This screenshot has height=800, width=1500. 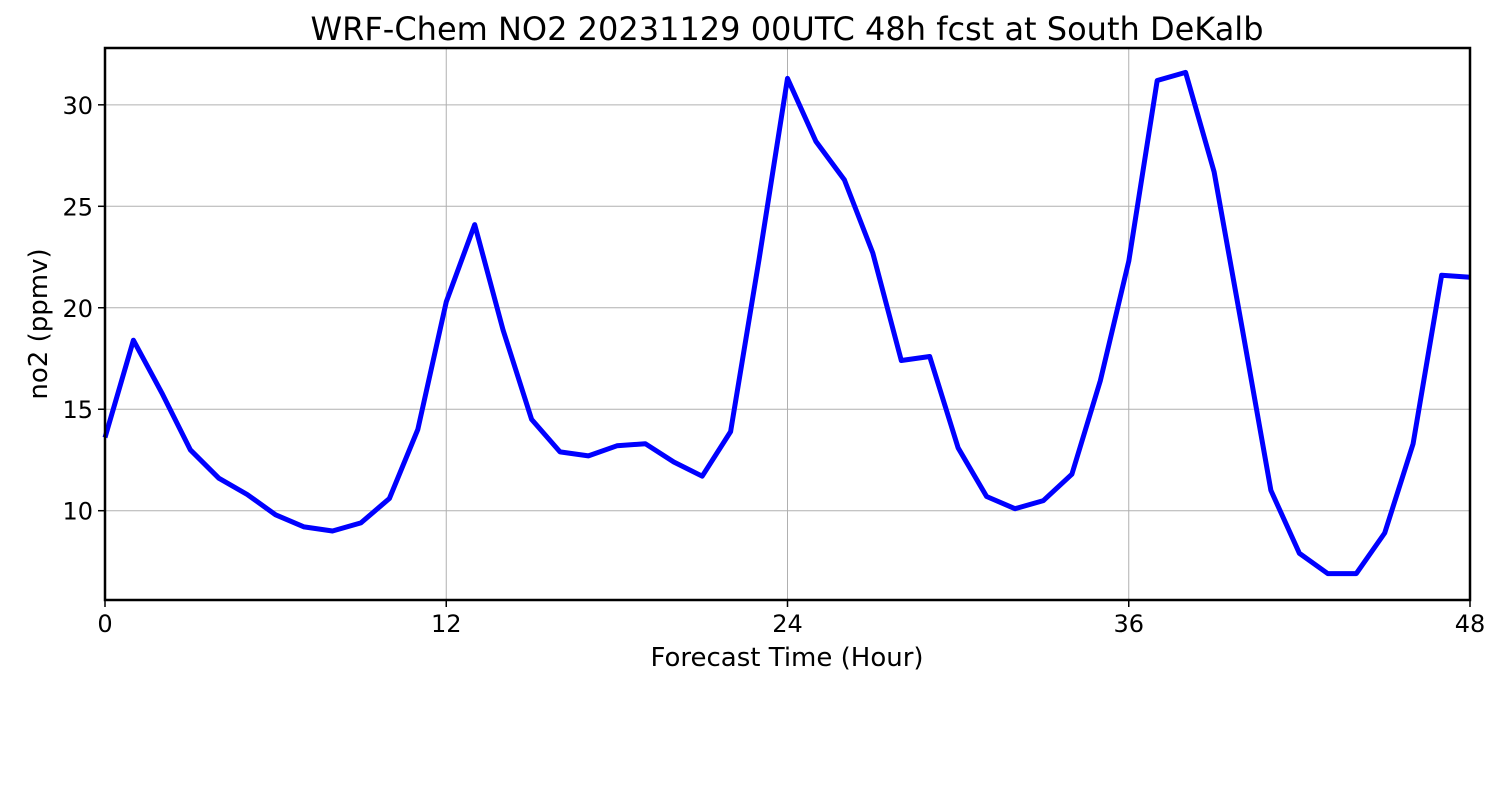 I want to click on y-tick-label-20: 20, so click(x=77, y=309).